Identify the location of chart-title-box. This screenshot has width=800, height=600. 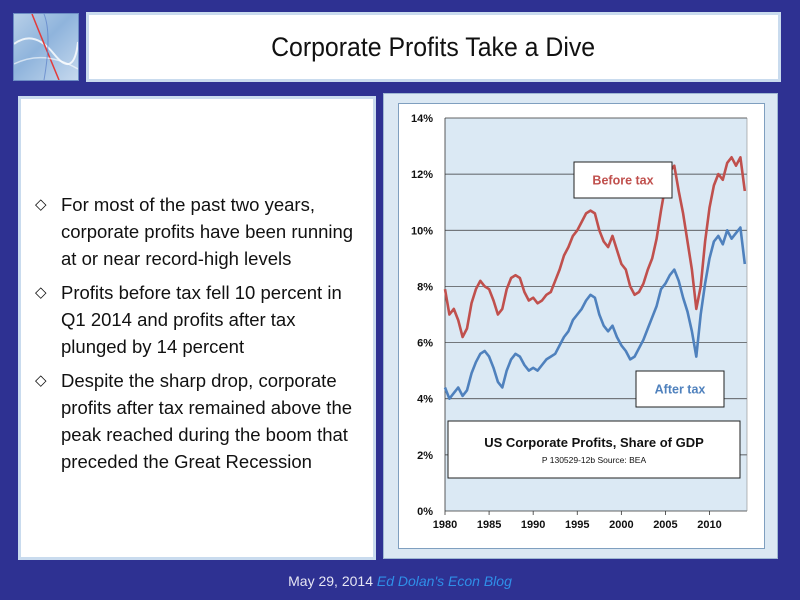
(594, 449).